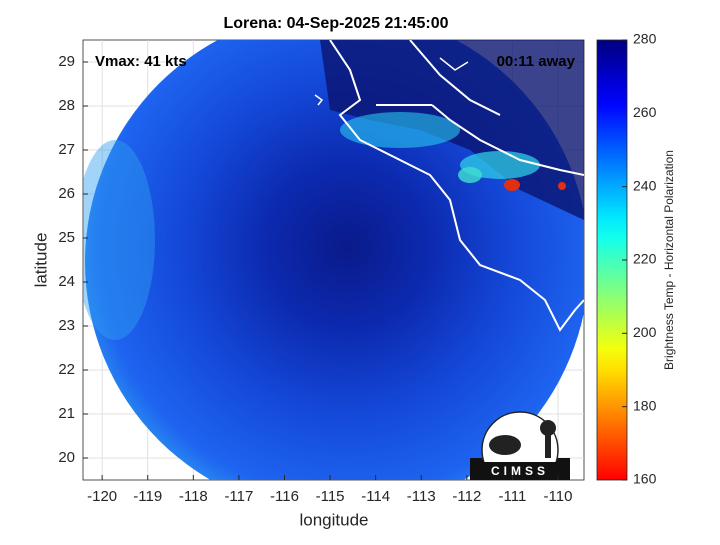 The height and width of the screenshot is (545, 720). What do you see at coordinates (66, 193) in the screenshot?
I see `y-tick-label: 26` at bounding box center [66, 193].